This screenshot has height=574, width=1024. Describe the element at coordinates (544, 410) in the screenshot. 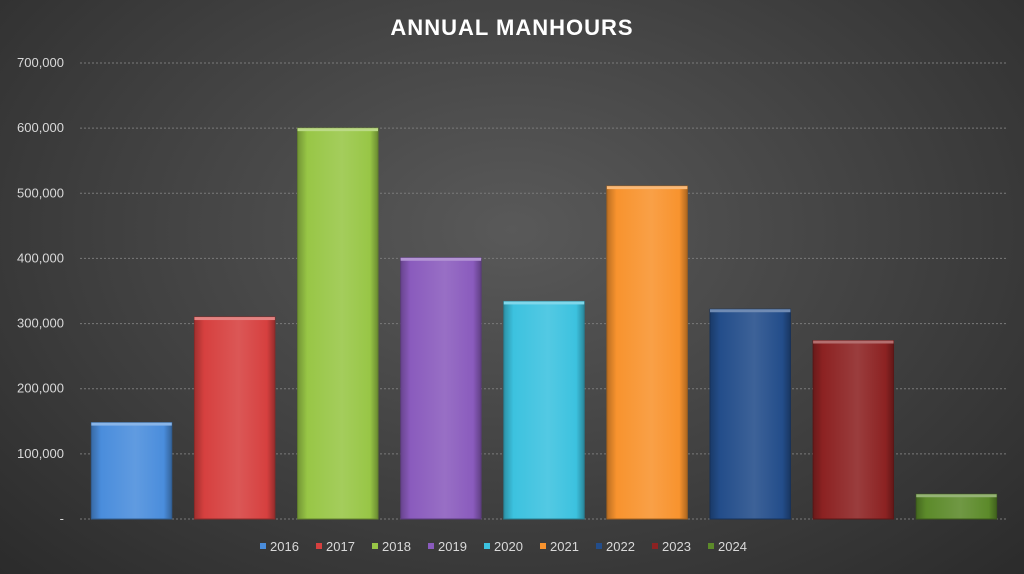

I see `bar-2020` at that location.